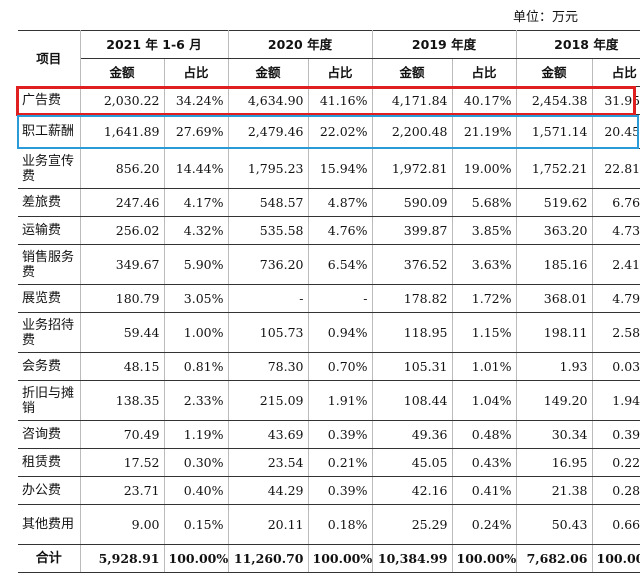 This screenshot has height=578, width=640. What do you see at coordinates (196, 366) in the screenshot?
I see `ratio-cell: 0.81%` at bounding box center [196, 366].